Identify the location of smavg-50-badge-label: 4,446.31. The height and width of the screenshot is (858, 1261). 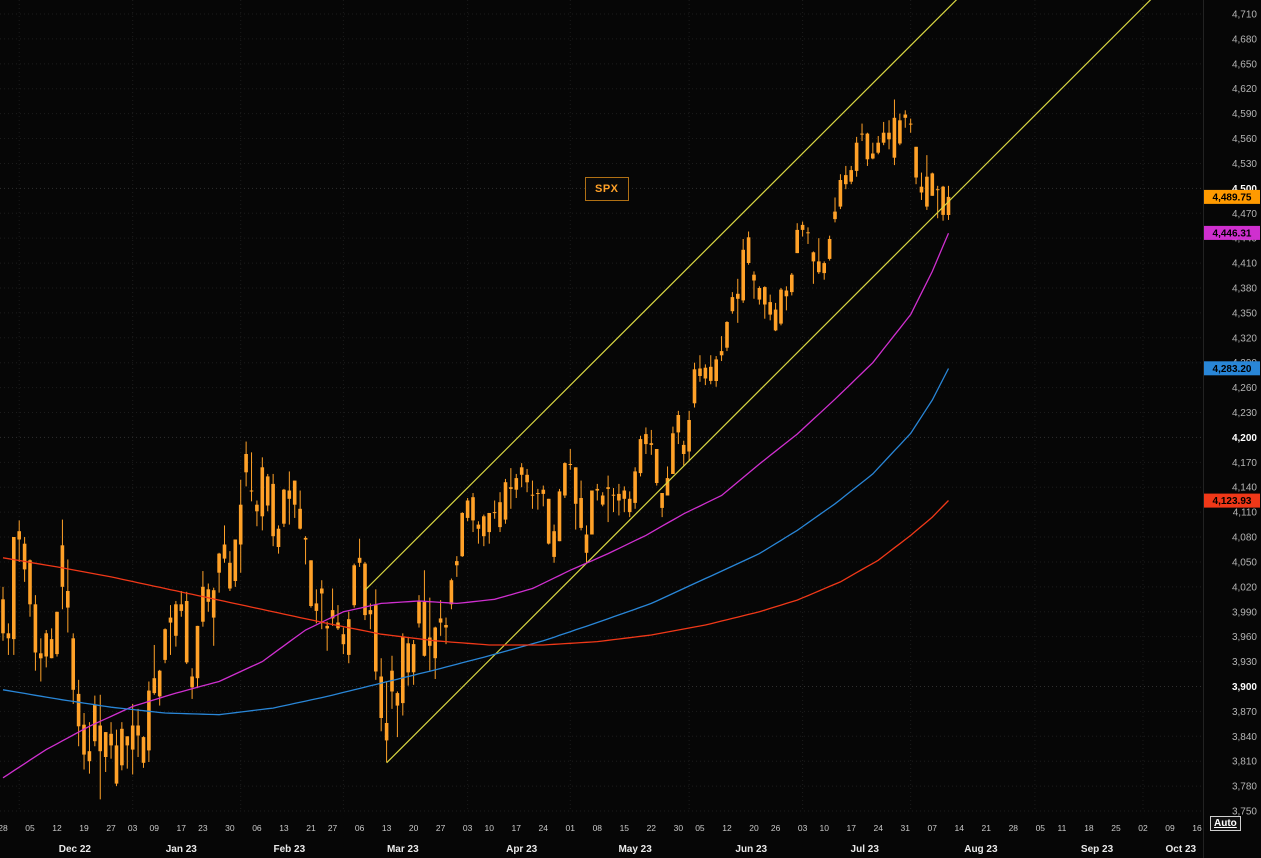
(1232, 233).